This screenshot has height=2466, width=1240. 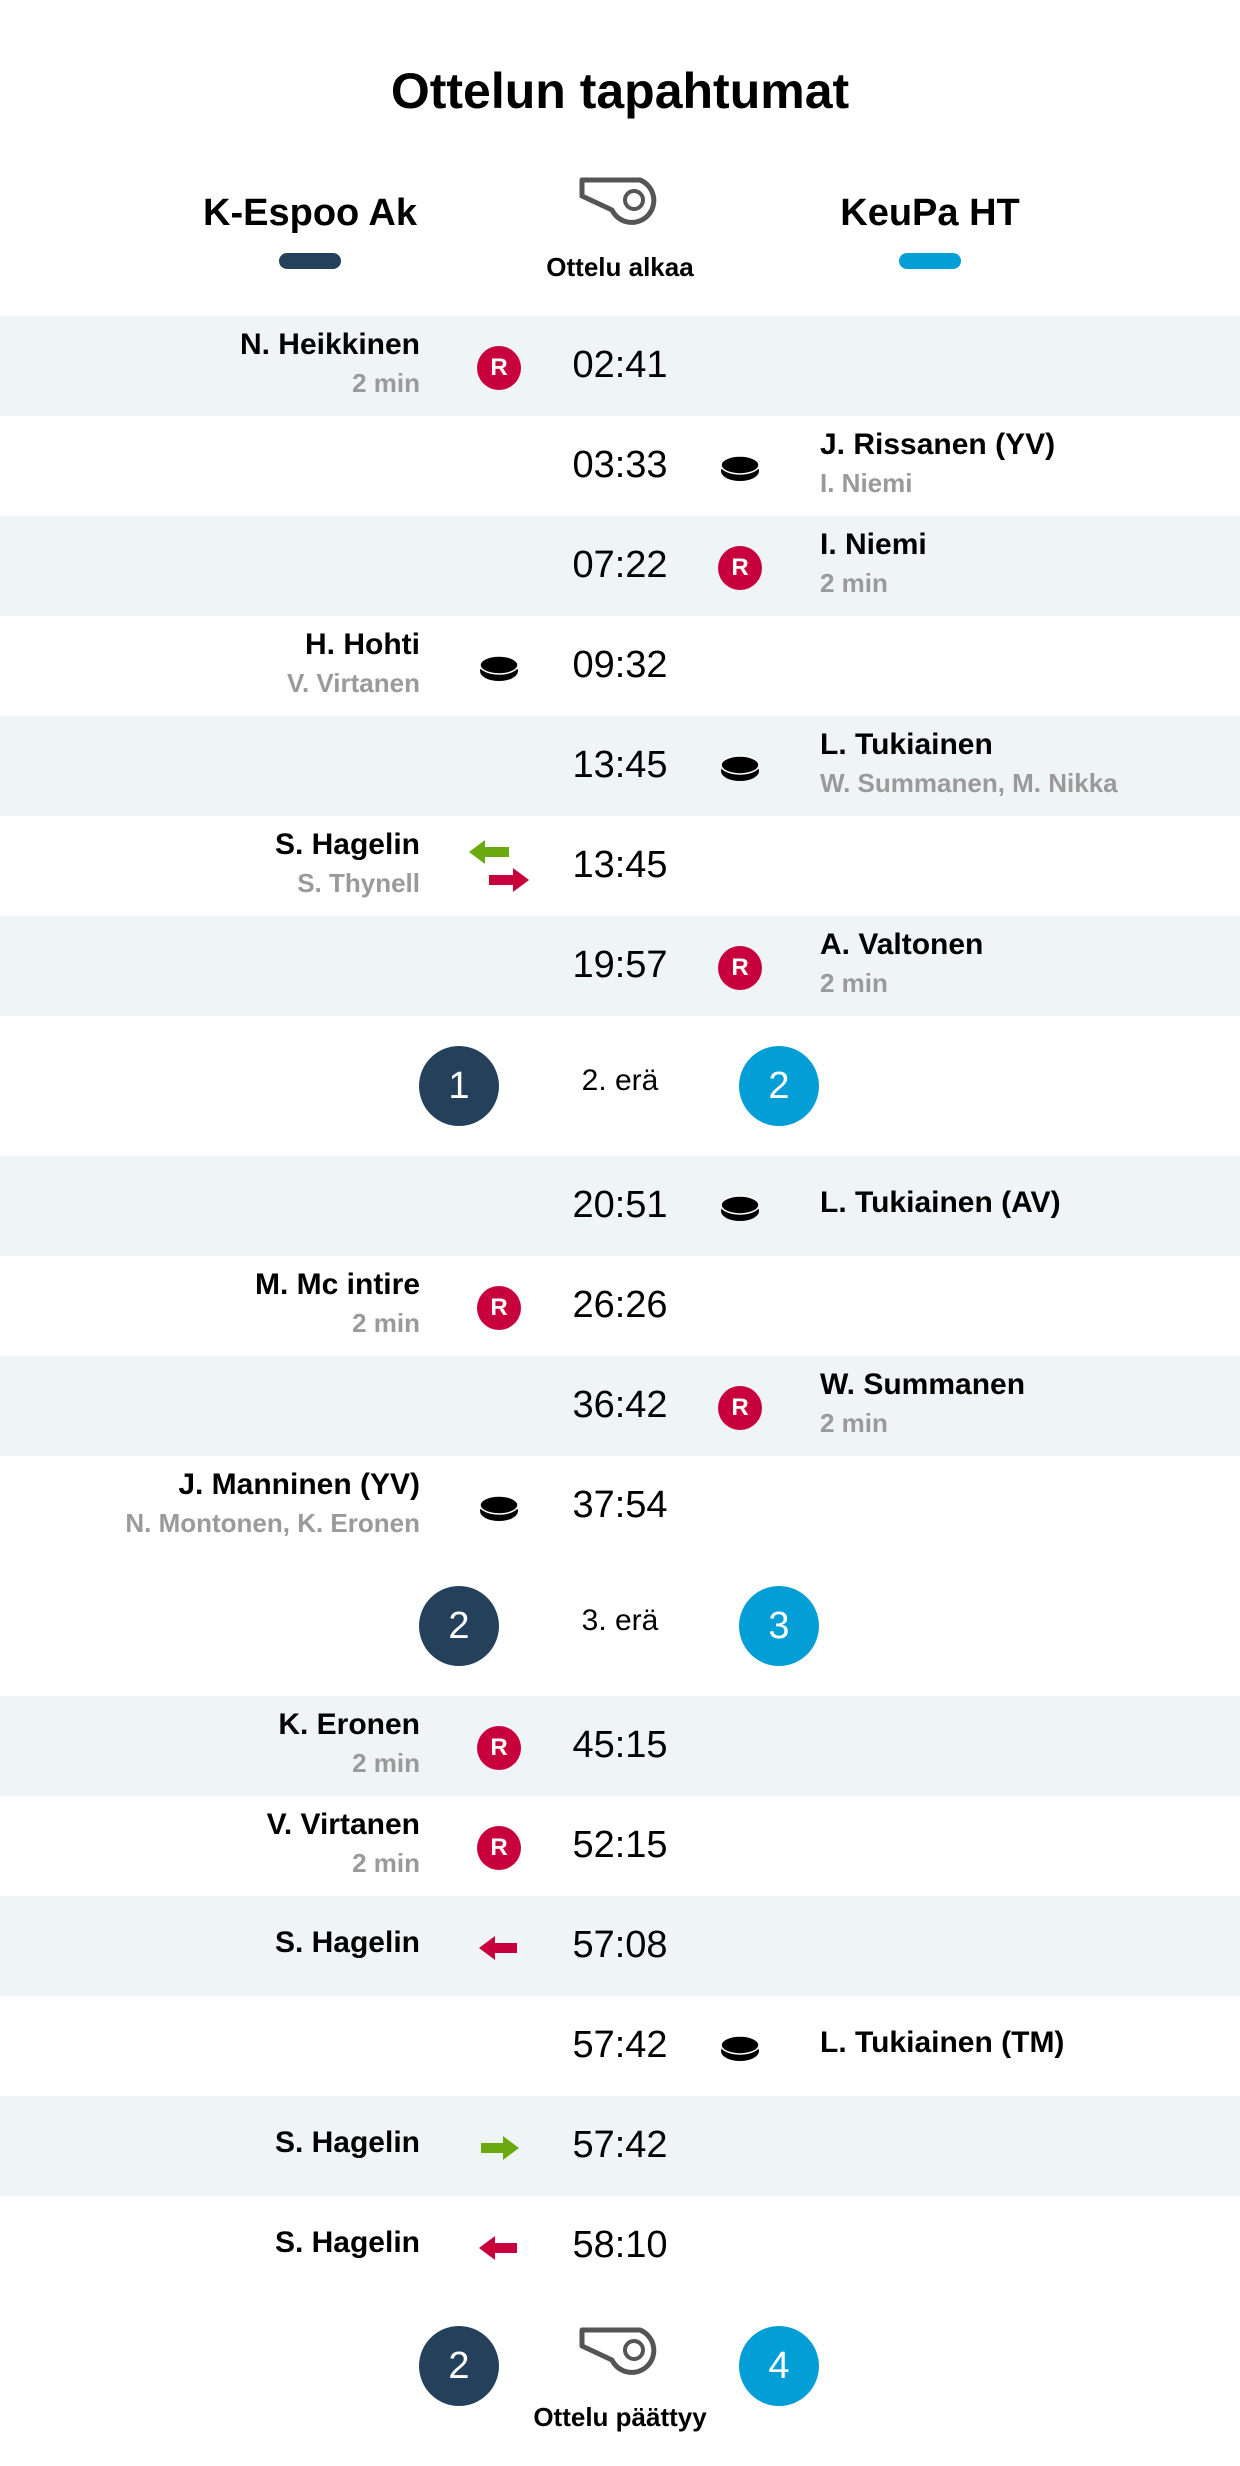 I want to click on match-start-label: Ottelu alkaa, so click(x=620, y=267).